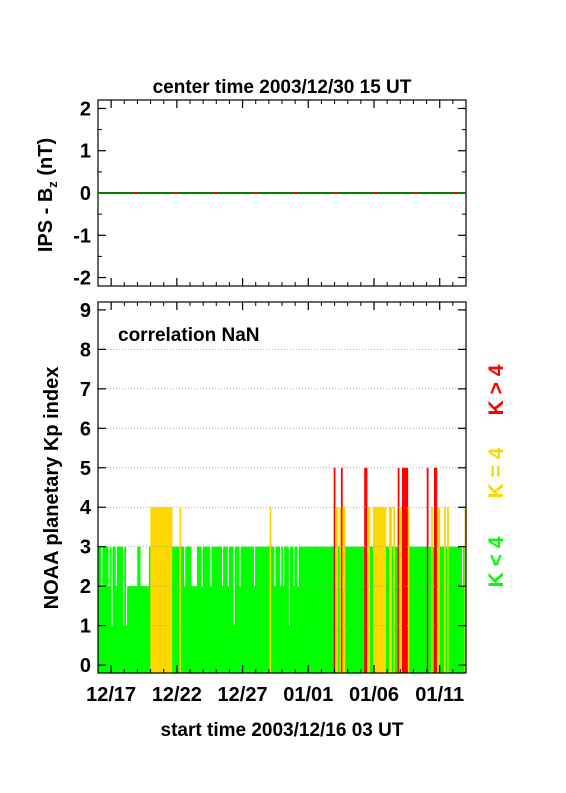 The width and height of the screenshot is (566, 793). What do you see at coordinates (243, 695) in the screenshot?
I see `x-tick-label: 12/27` at bounding box center [243, 695].